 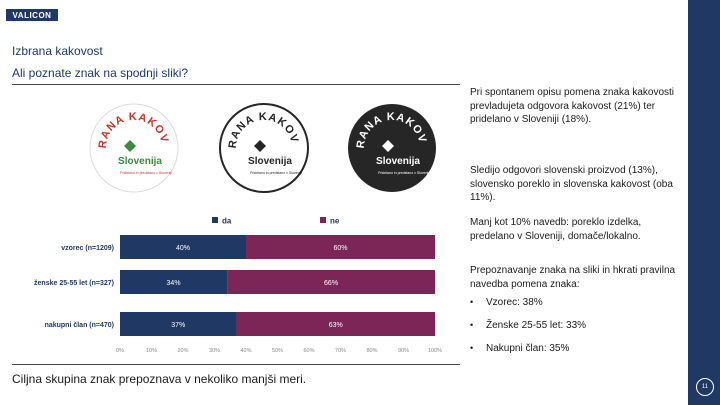 I want to click on x-tick-label: 0%, so click(x=120, y=351).